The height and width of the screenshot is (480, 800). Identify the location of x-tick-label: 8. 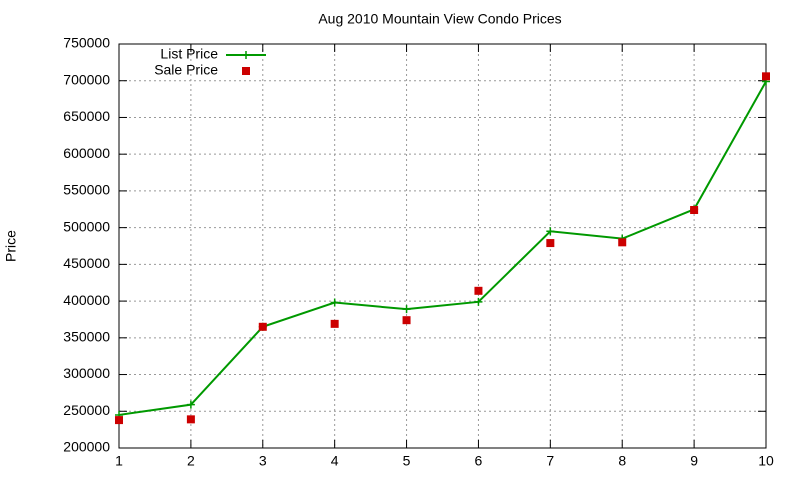
(622, 461).